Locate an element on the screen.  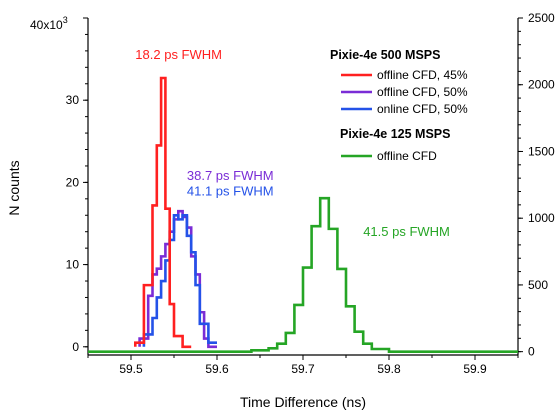
series-0-line is located at coordinates (163, 212).